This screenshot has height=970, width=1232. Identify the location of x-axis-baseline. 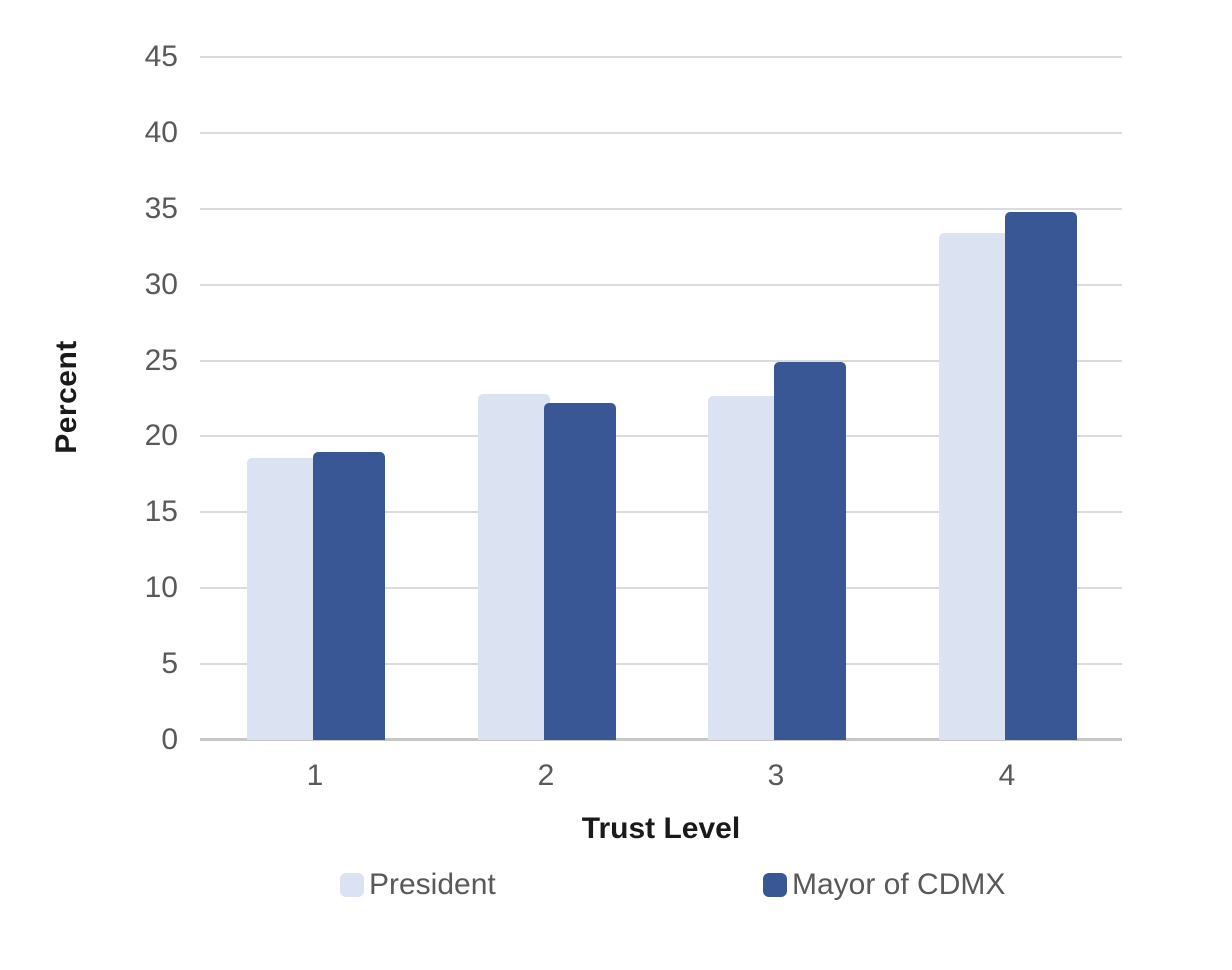
(661, 739).